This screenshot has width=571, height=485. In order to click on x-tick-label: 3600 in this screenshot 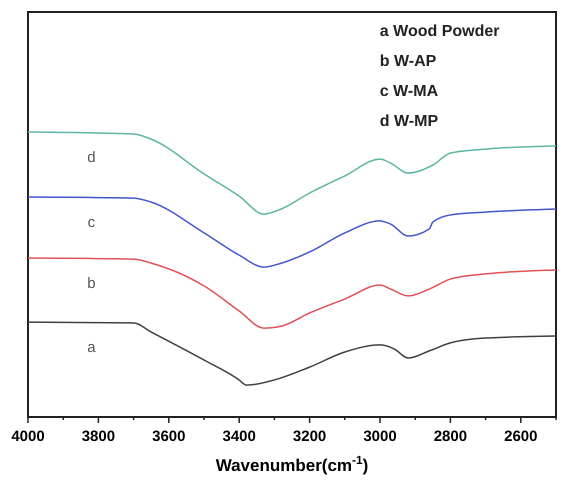, I will do `click(169, 436)`.